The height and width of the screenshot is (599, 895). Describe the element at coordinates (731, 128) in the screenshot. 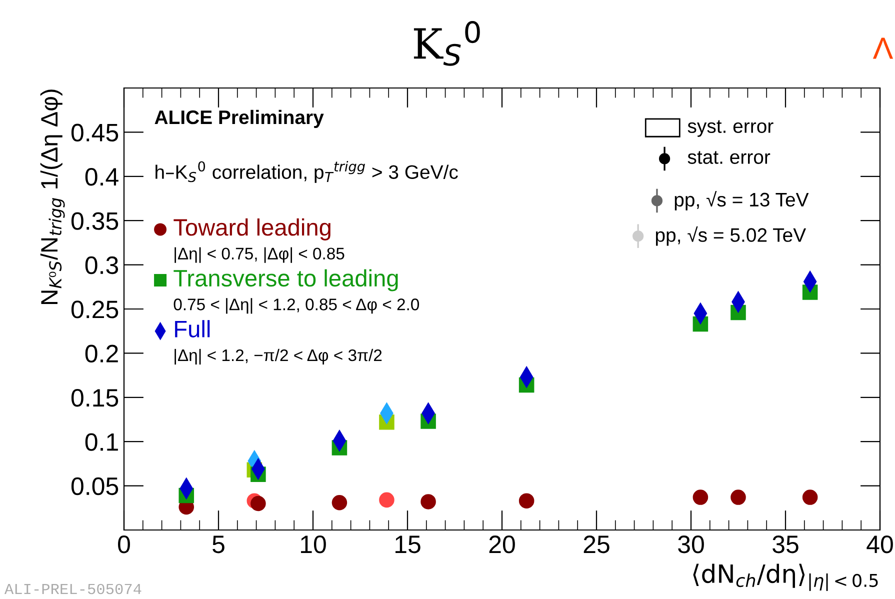

I see `annotation: syst. error` at that location.